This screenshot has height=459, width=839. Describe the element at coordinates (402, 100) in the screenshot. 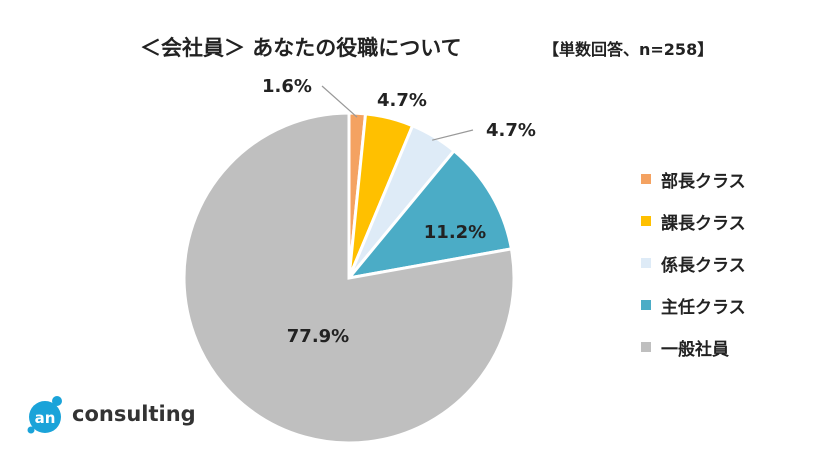

I see `data-label-kacho: 4.7%` at that location.